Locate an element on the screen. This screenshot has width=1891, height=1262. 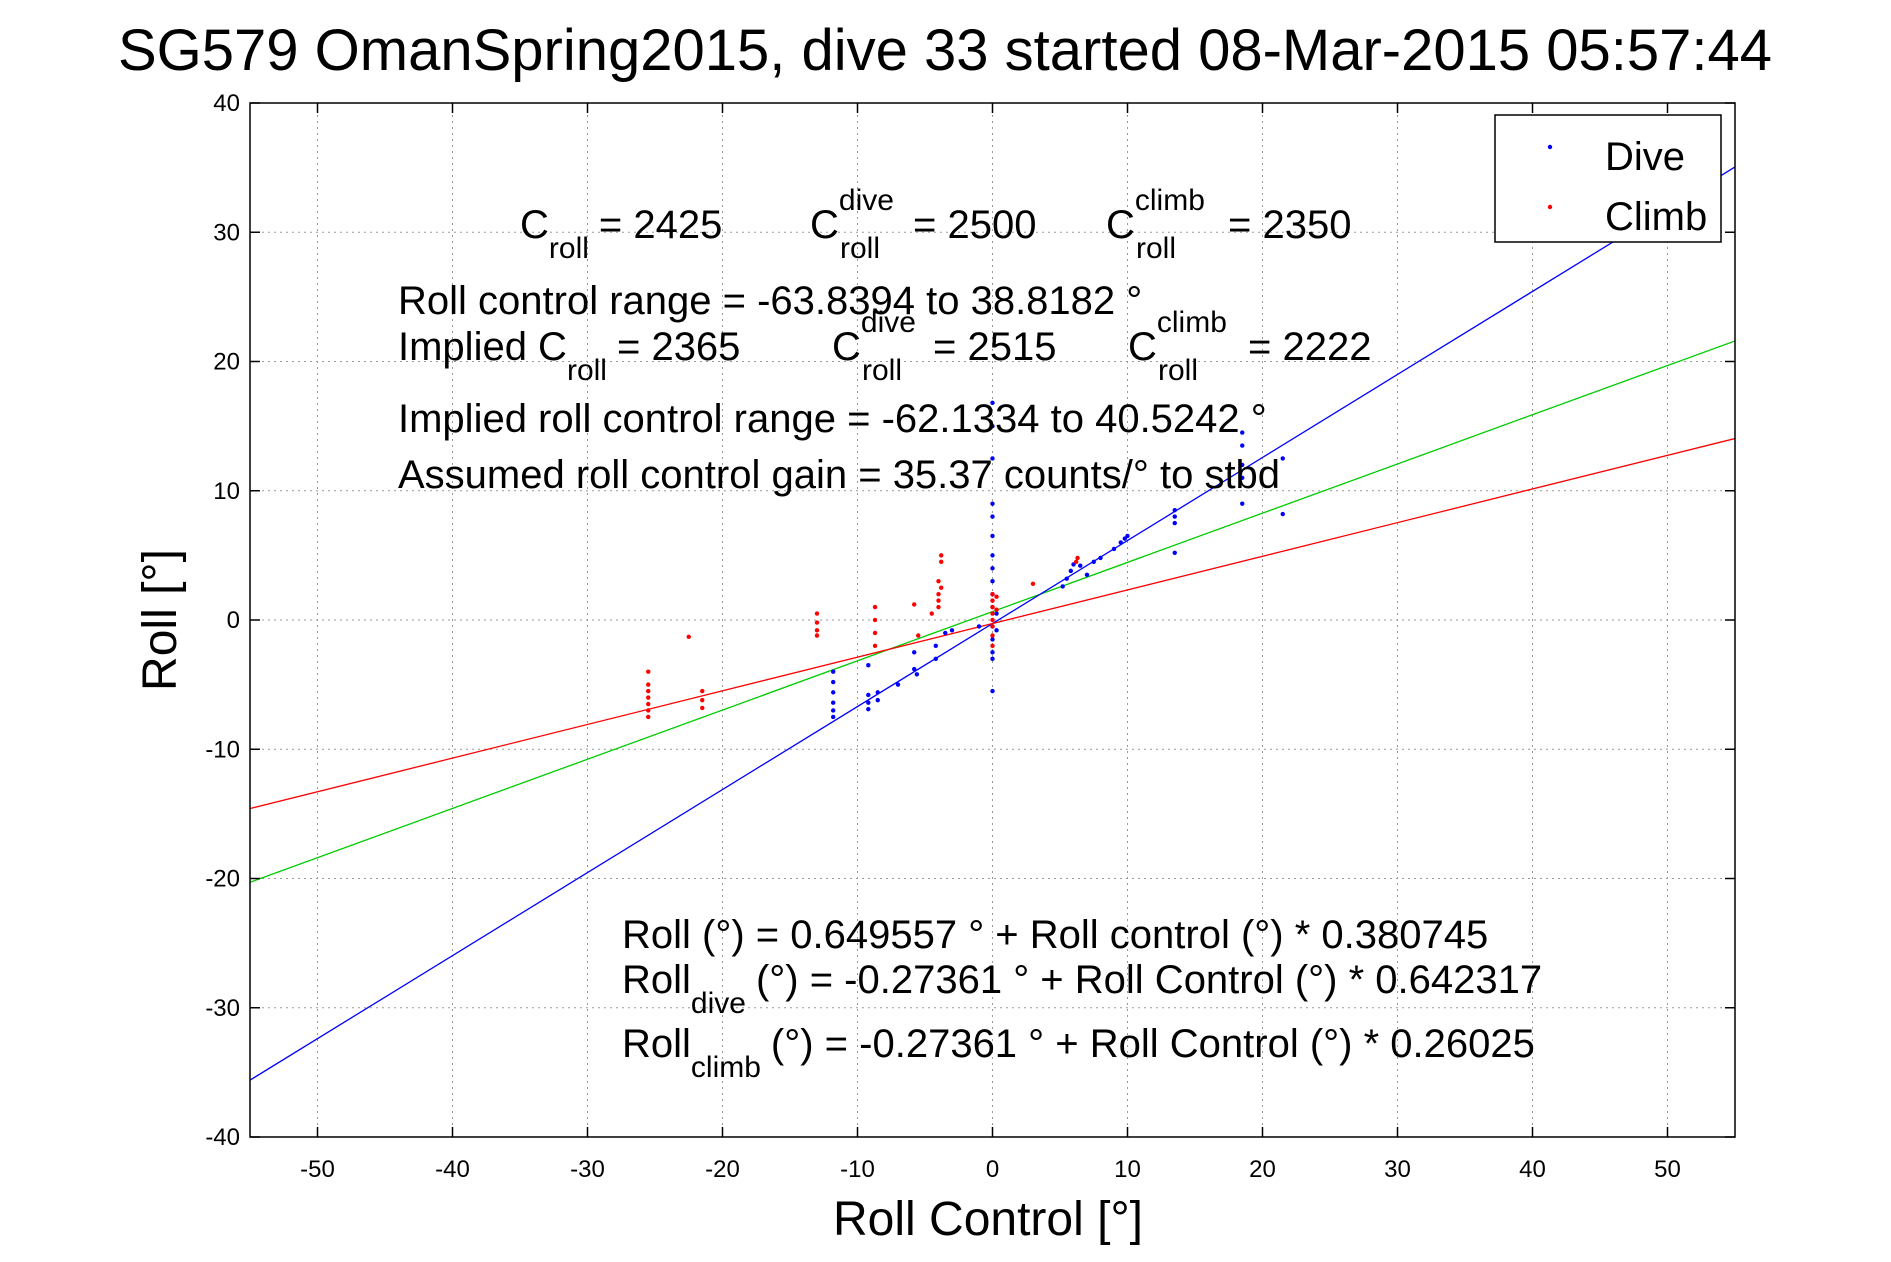
implied-dive-sup: dive is located at coordinates (888, 322).